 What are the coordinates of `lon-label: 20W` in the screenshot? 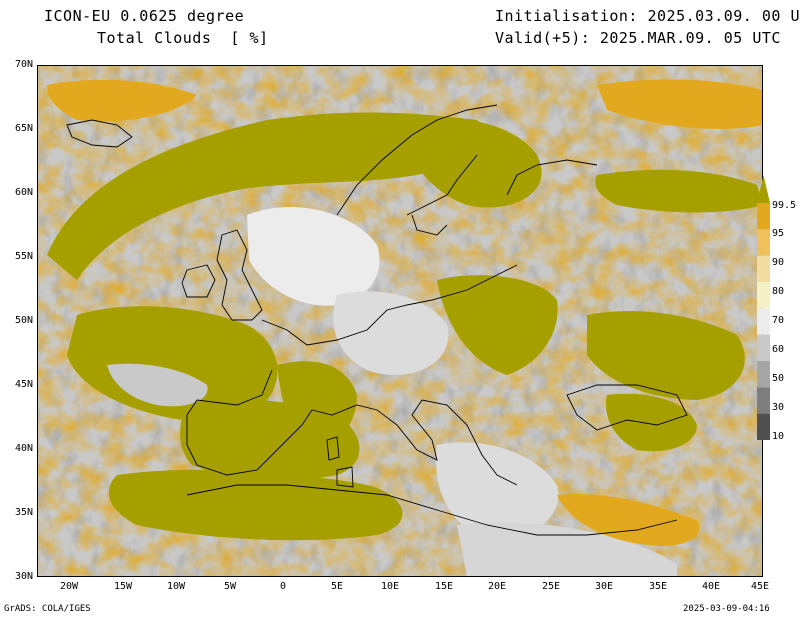 It's located at (69, 586).